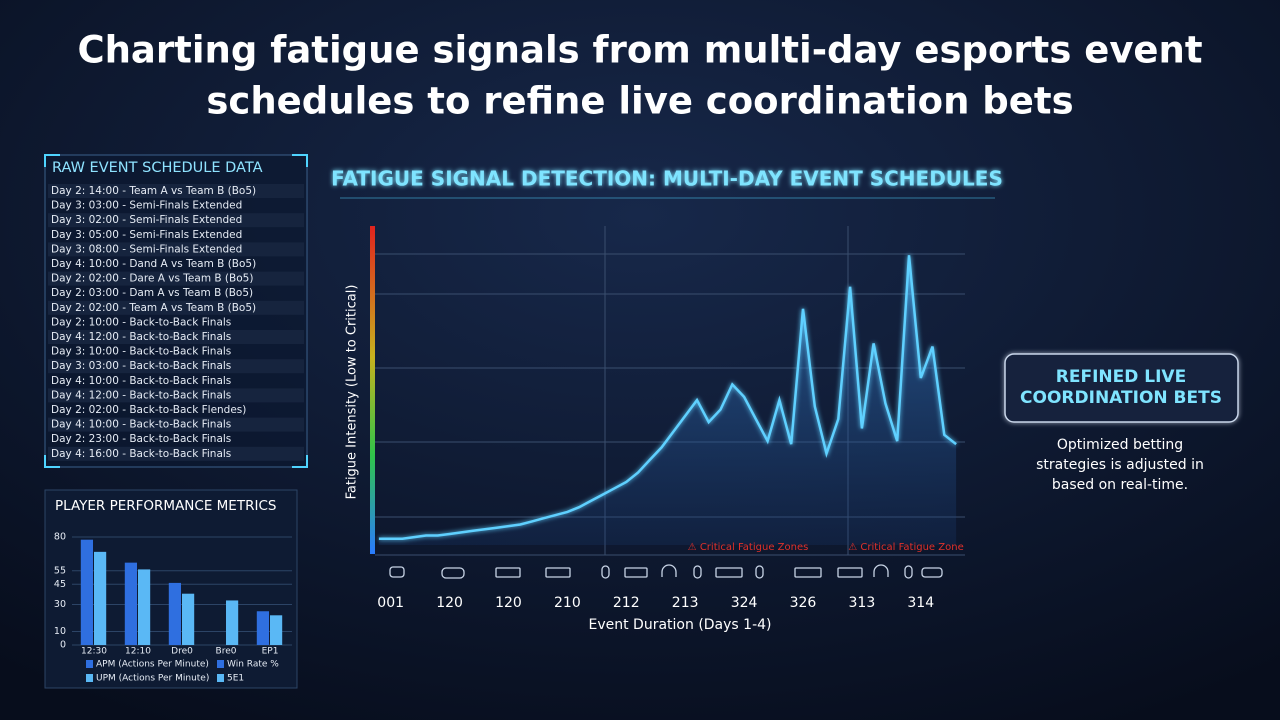 The image size is (1280, 720). I want to click on x-tick-label: 12:30, so click(94, 652).